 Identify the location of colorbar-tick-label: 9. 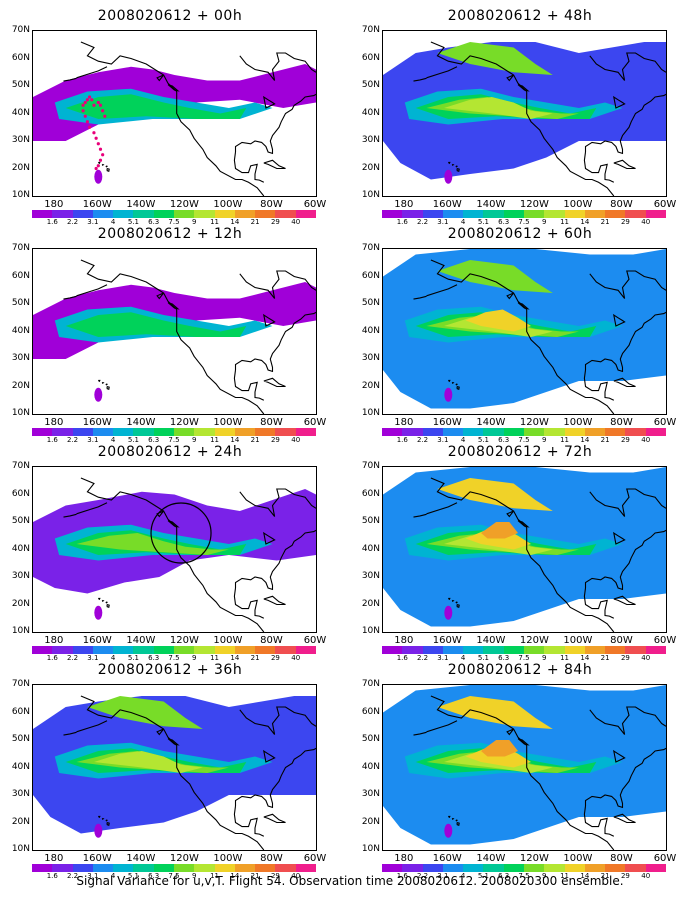
(194, 658).